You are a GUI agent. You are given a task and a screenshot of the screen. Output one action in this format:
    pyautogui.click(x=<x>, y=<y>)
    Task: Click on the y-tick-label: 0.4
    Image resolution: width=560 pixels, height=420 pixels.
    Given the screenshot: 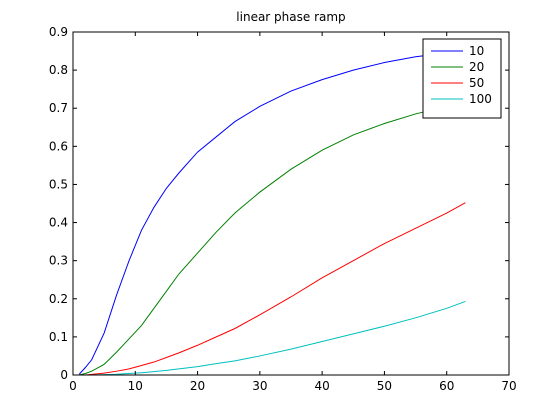 What is the action you would take?
    pyautogui.click(x=58, y=223)
    